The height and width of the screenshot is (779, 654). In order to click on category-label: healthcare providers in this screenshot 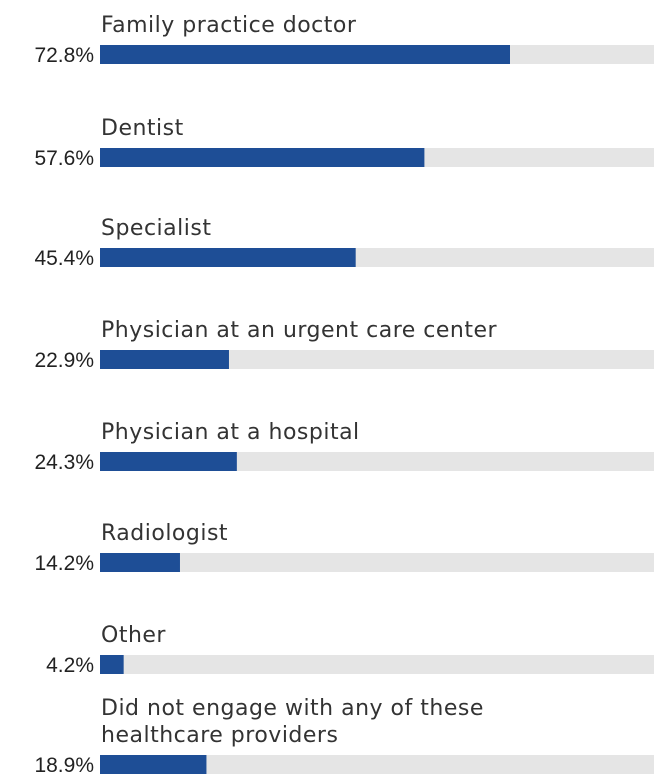, I will do `click(219, 735)`.